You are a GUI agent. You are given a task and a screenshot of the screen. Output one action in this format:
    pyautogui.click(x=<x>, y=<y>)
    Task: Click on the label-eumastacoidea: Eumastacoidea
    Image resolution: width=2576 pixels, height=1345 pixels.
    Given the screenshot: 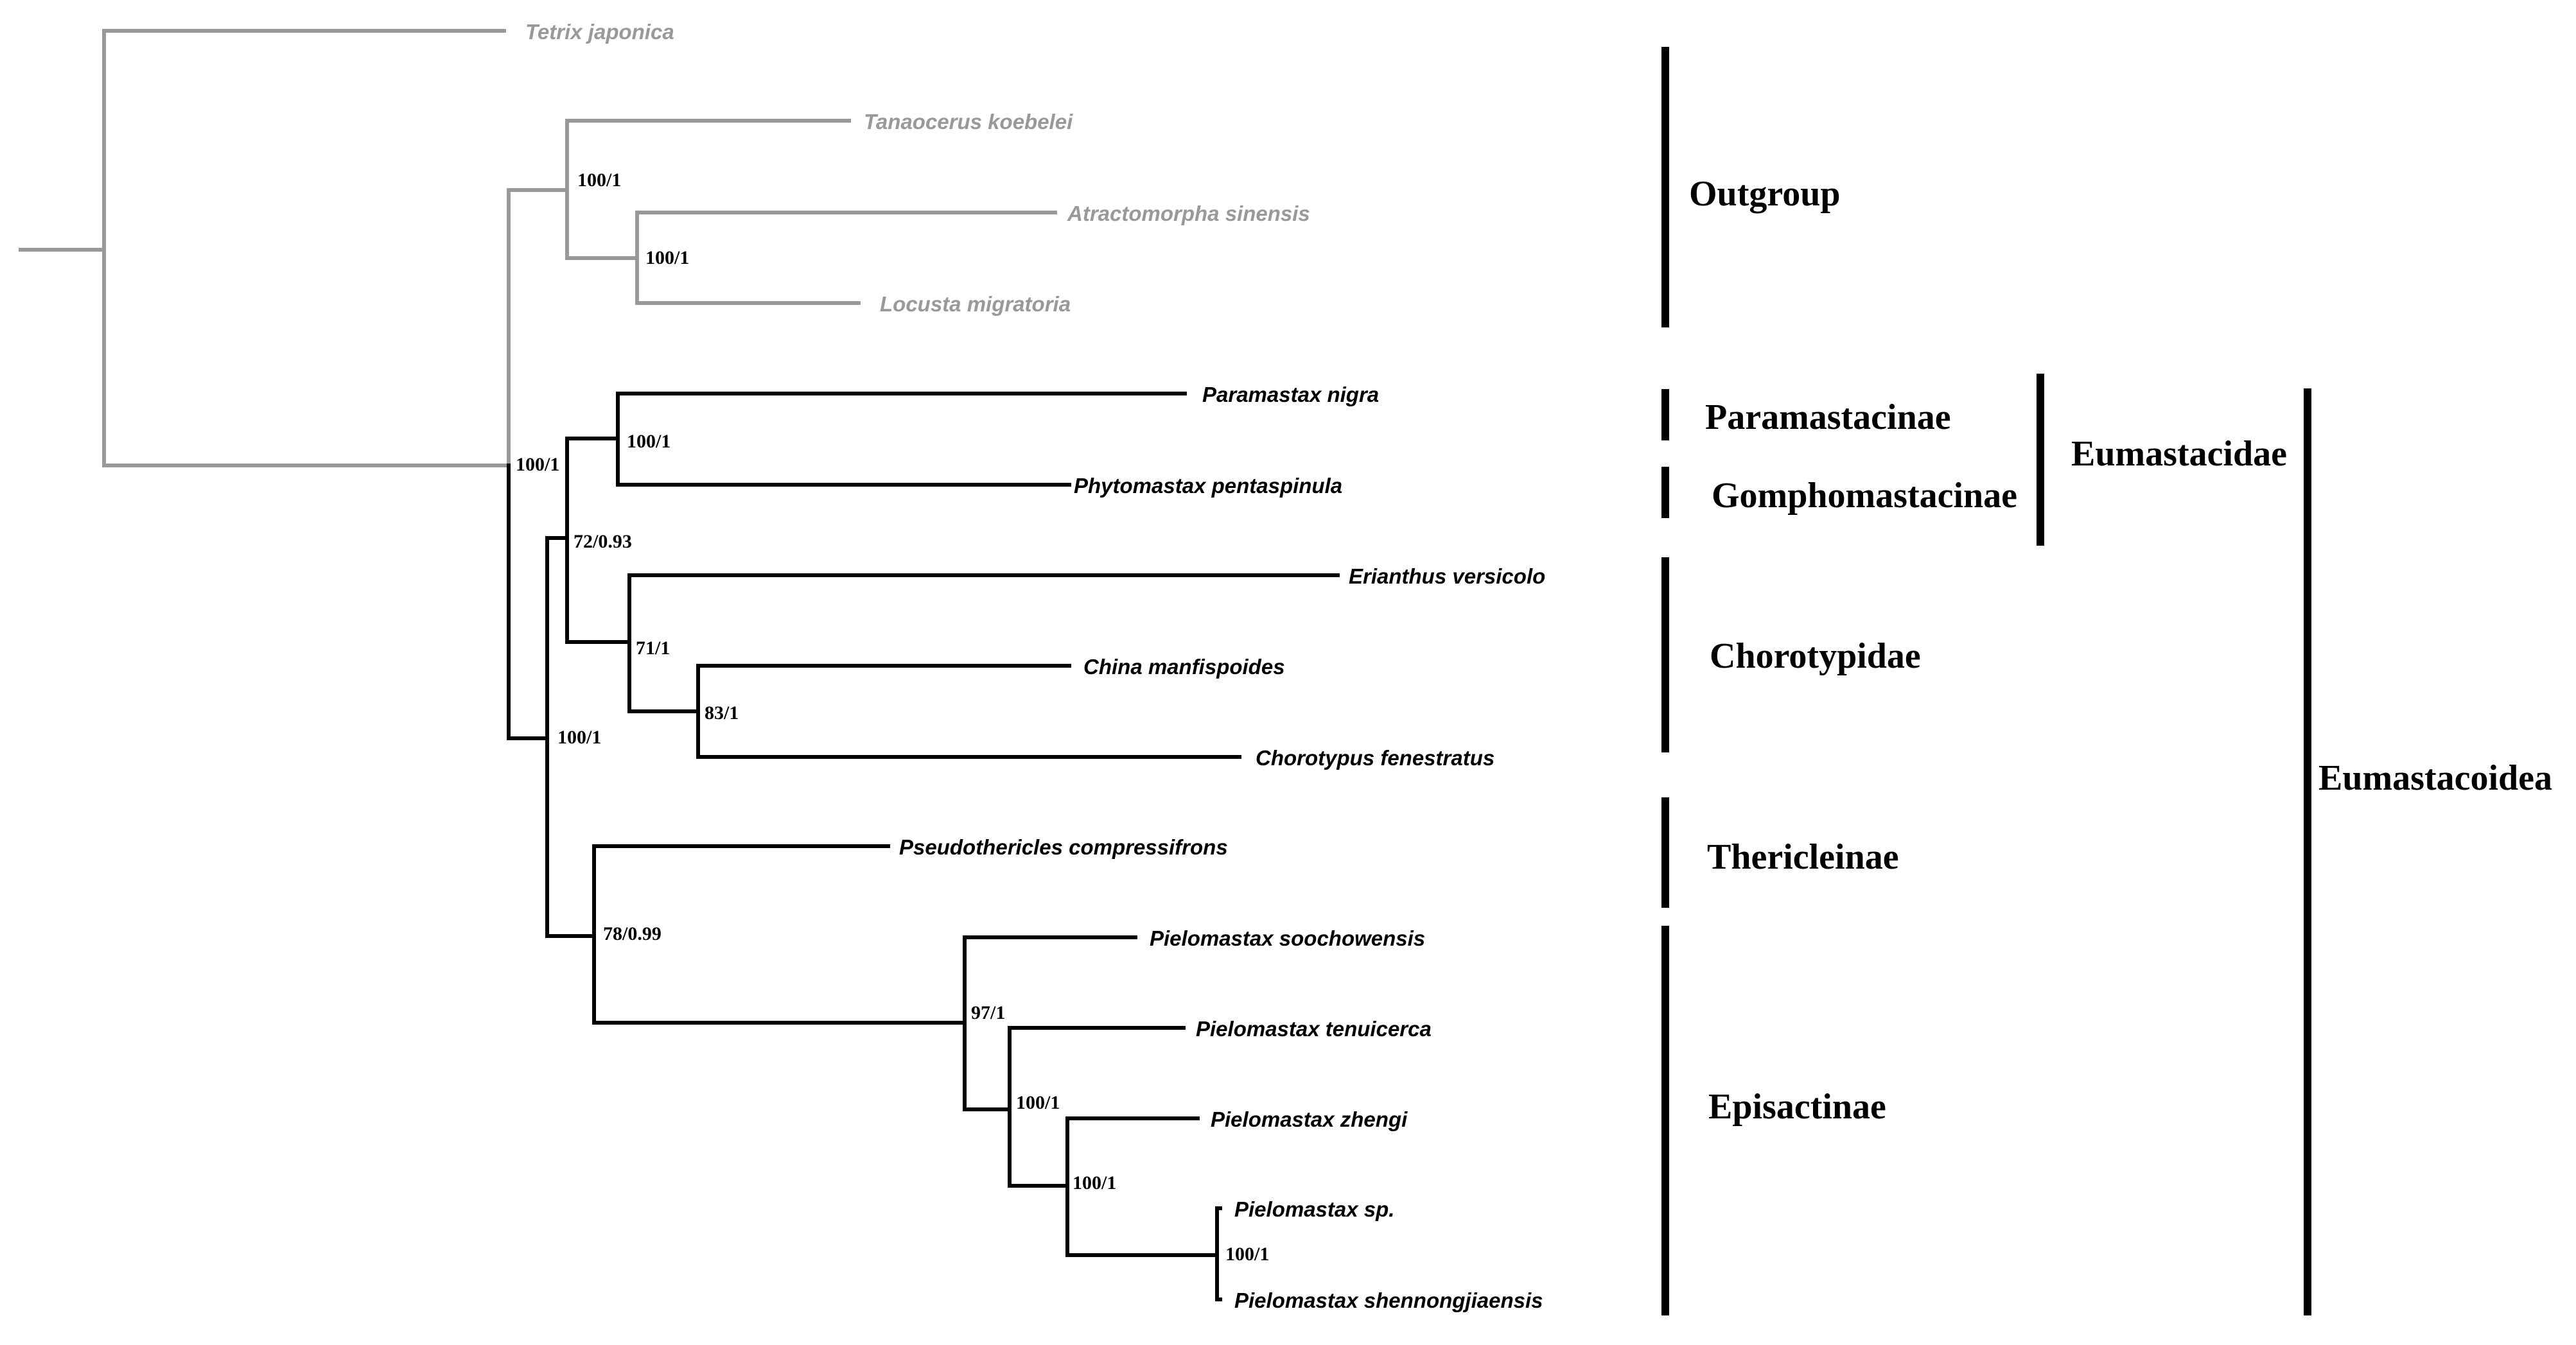 What is the action you would take?
    pyautogui.click(x=2435, y=778)
    